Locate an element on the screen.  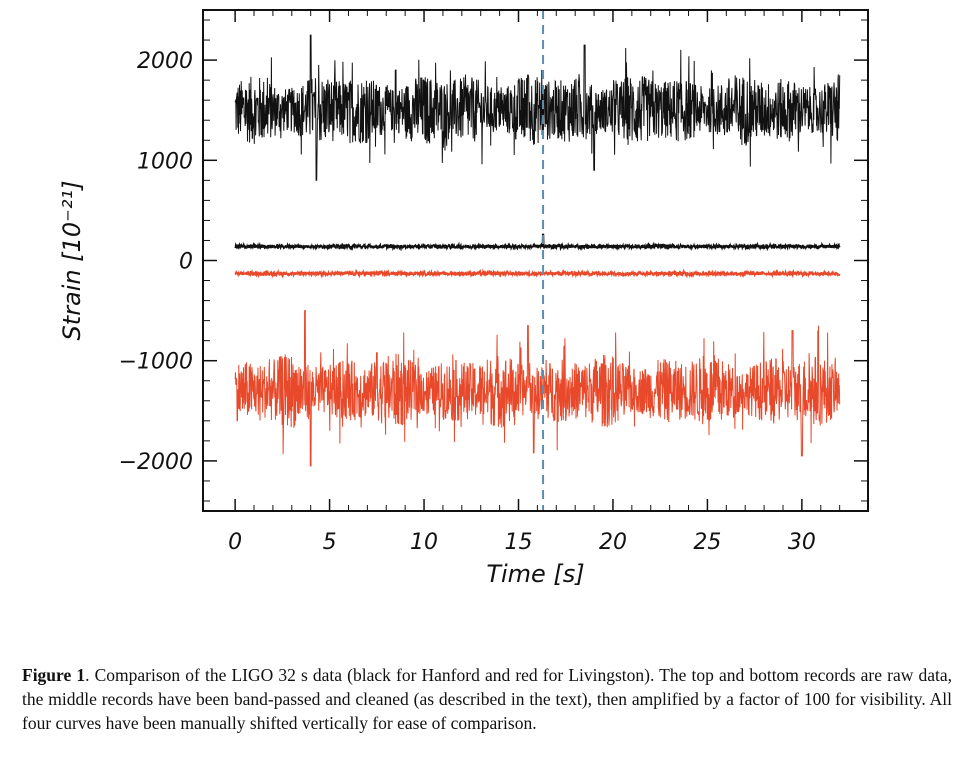
y-tick-label: 0 is located at coordinates (186, 262).